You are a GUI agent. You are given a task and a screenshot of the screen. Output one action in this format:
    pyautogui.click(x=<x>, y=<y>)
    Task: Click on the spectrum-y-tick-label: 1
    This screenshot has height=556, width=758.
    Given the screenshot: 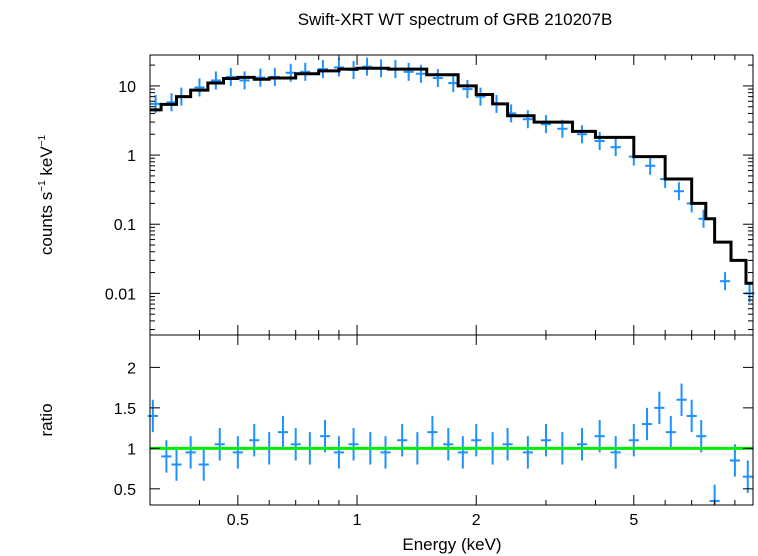 What is the action you would take?
    pyautogui.click(x=131, y=156)
    